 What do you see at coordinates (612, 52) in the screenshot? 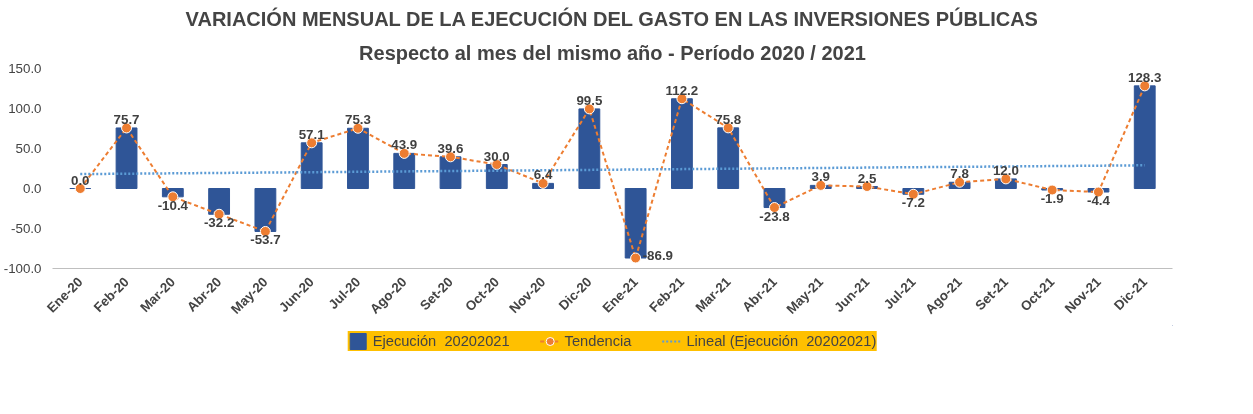
I see `chart-subtitle: Respecto al mes del mismo año - Período 2020 / 2021` at bounding box center [612, 52].